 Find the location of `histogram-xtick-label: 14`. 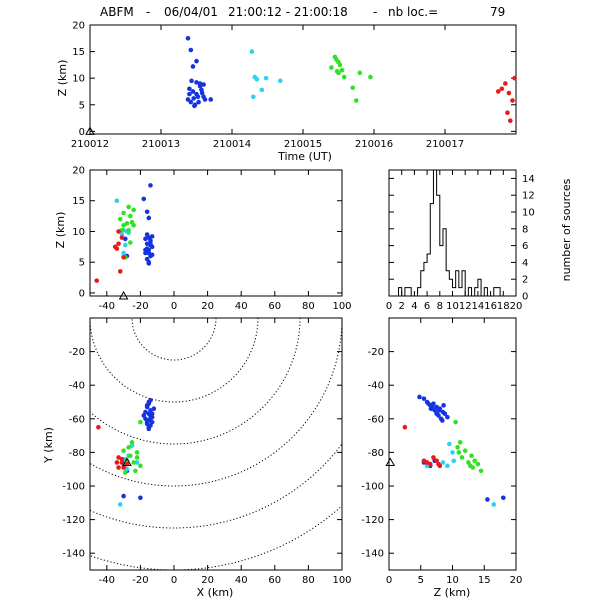

histogram-xtick-label: 14 is located at coordinates (478, 306).